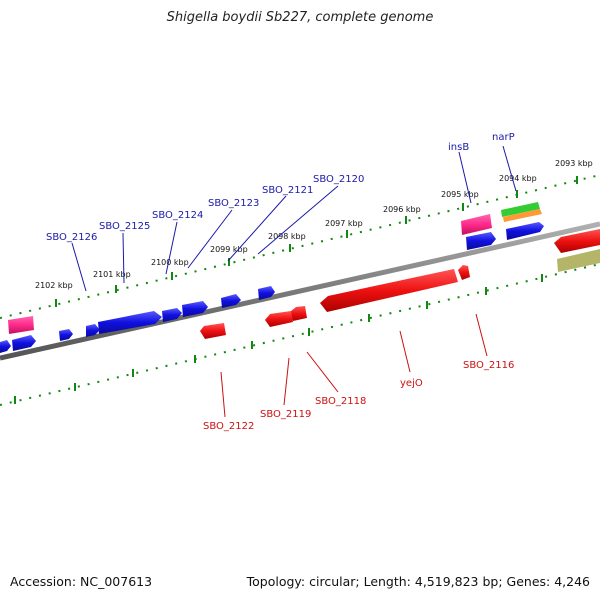  Describe the element at coordinates (458, 147) in the screenshot. I see `gene-label-insb: insB` at that location.